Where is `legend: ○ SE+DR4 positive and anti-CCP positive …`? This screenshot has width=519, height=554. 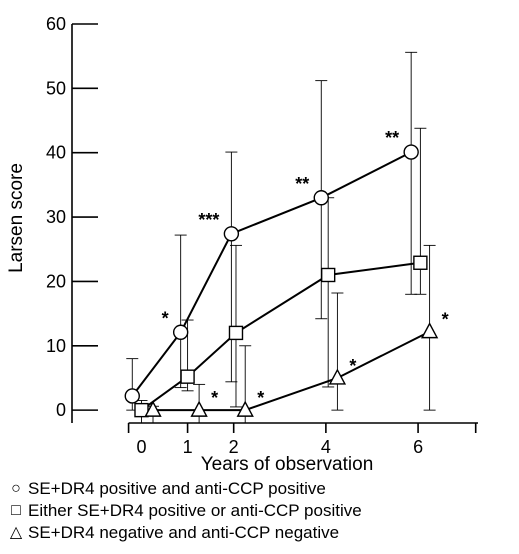
legend: ○ SE+DR4 positive and anti-CCP positive … is located at coordinates (262, 511).